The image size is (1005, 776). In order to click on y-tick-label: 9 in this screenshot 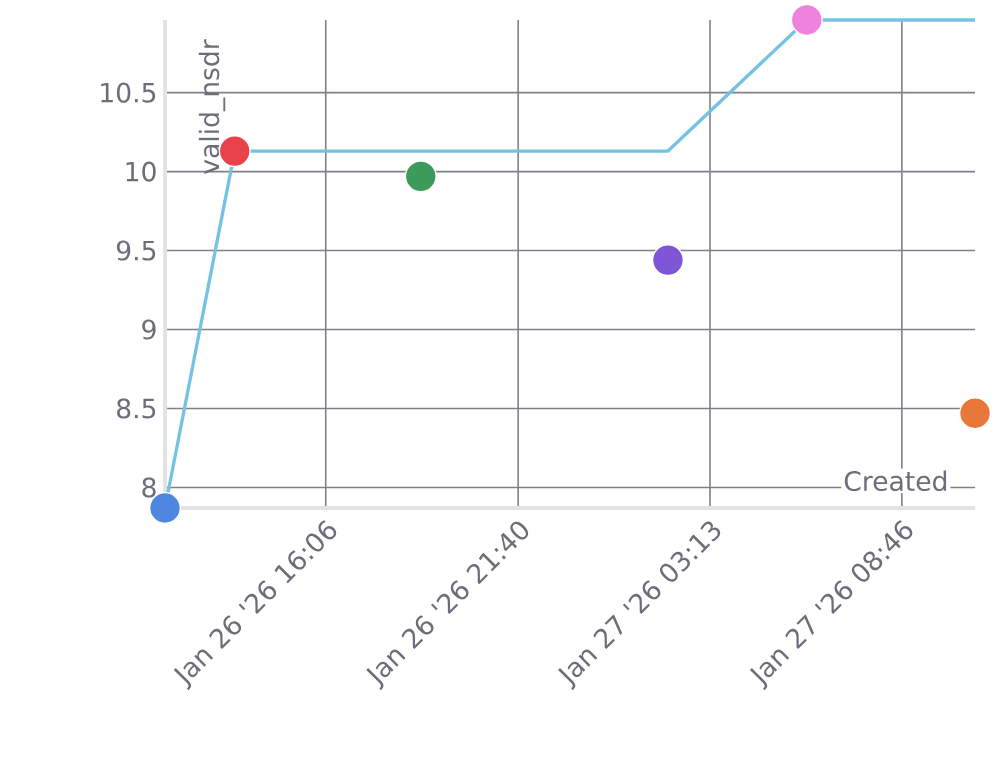, I will do `click(149, 329)`.